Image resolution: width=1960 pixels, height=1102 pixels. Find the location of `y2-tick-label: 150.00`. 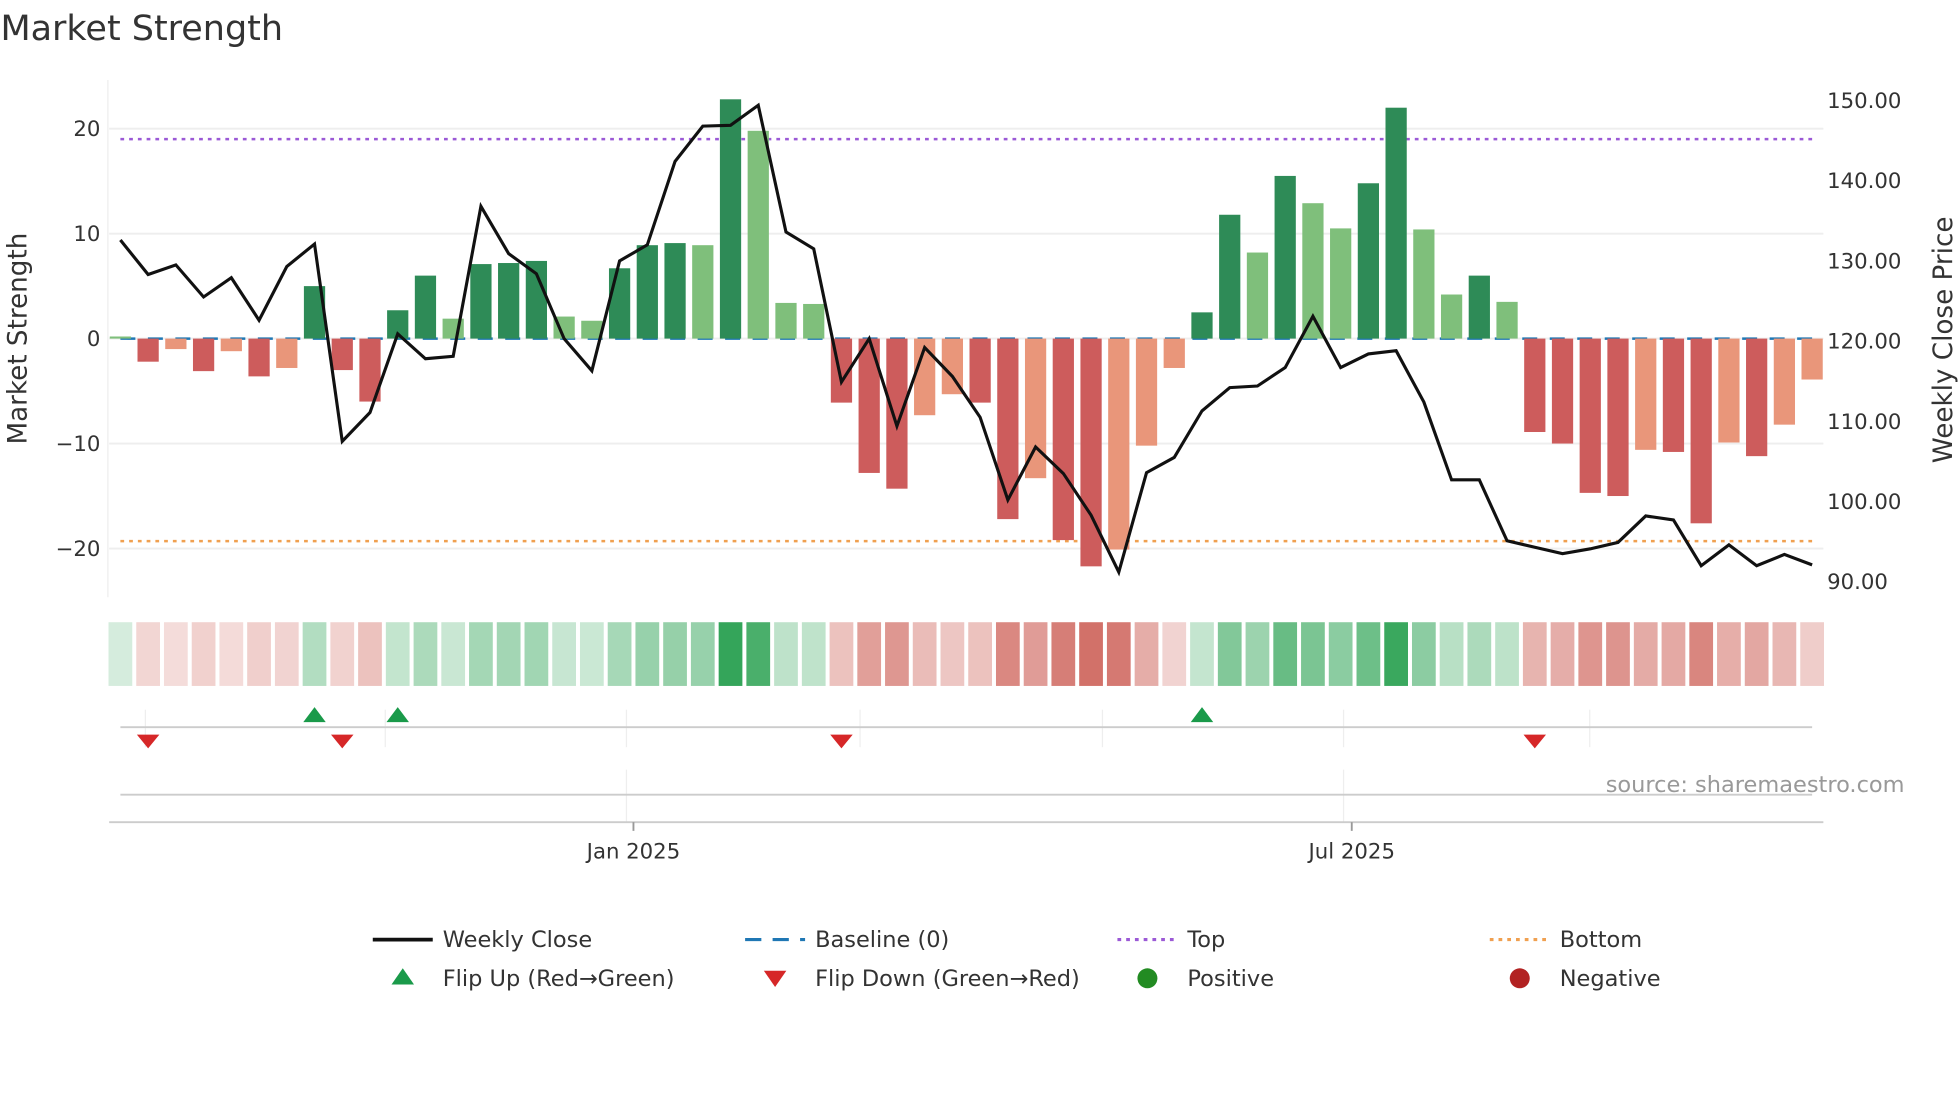

y2-tick-label: 150.00 is located at coordinates (1864, 101).